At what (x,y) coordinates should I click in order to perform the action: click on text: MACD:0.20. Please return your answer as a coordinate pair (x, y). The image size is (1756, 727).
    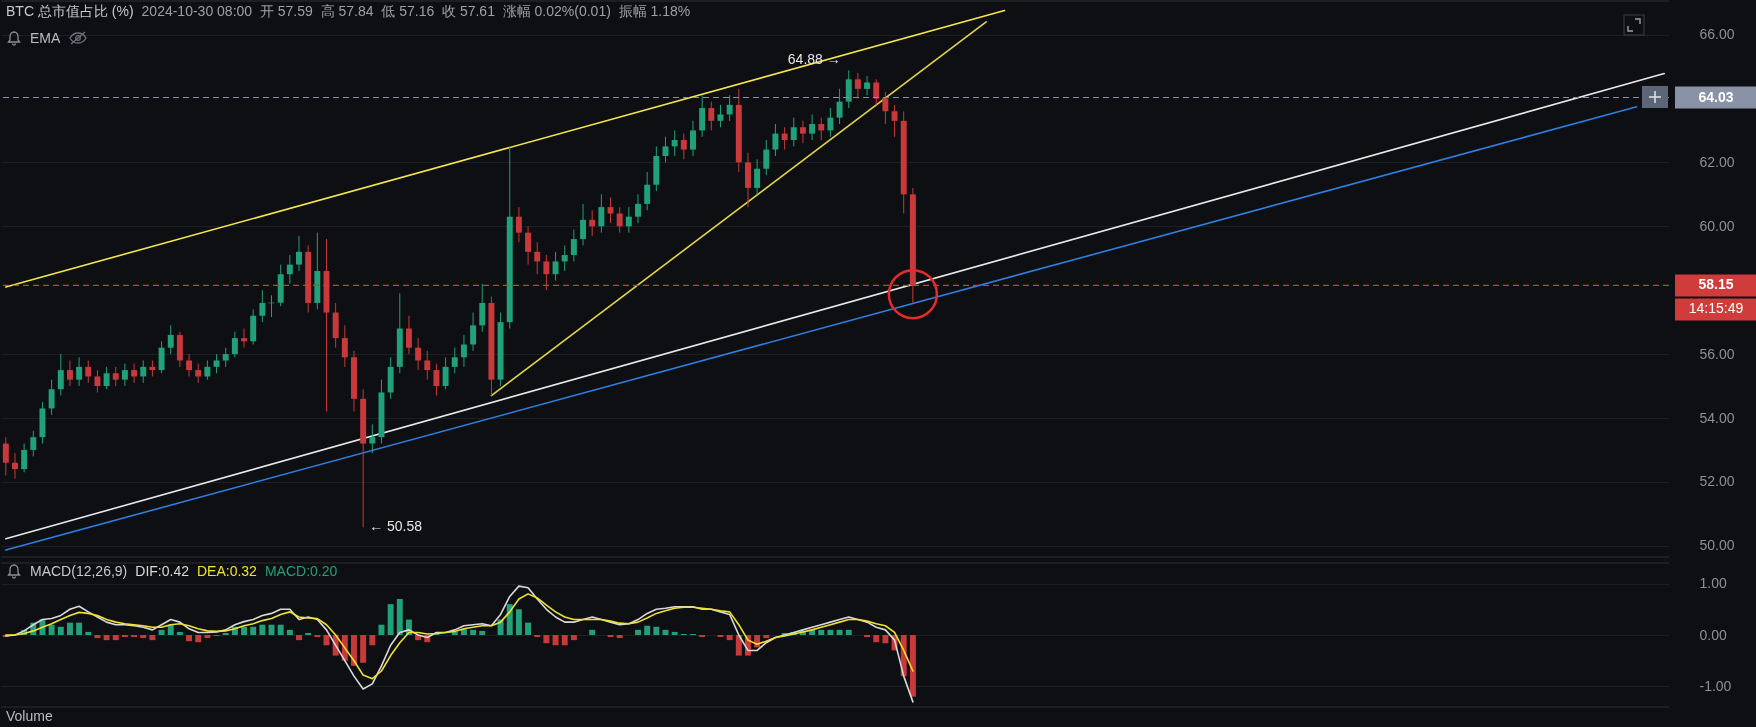
    Looking at the image, I should click on (301, 571).